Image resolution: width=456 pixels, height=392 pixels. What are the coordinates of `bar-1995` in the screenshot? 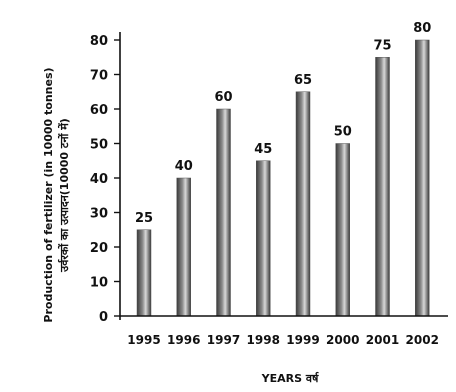 It's located at (144, 273).